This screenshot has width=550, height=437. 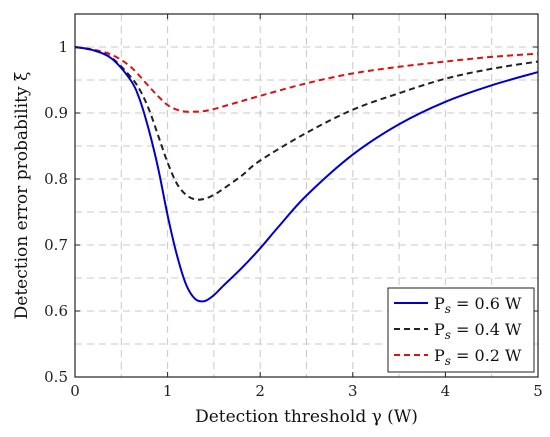 I want to click on x-tick-label: 4, so click(x=446, y=391).